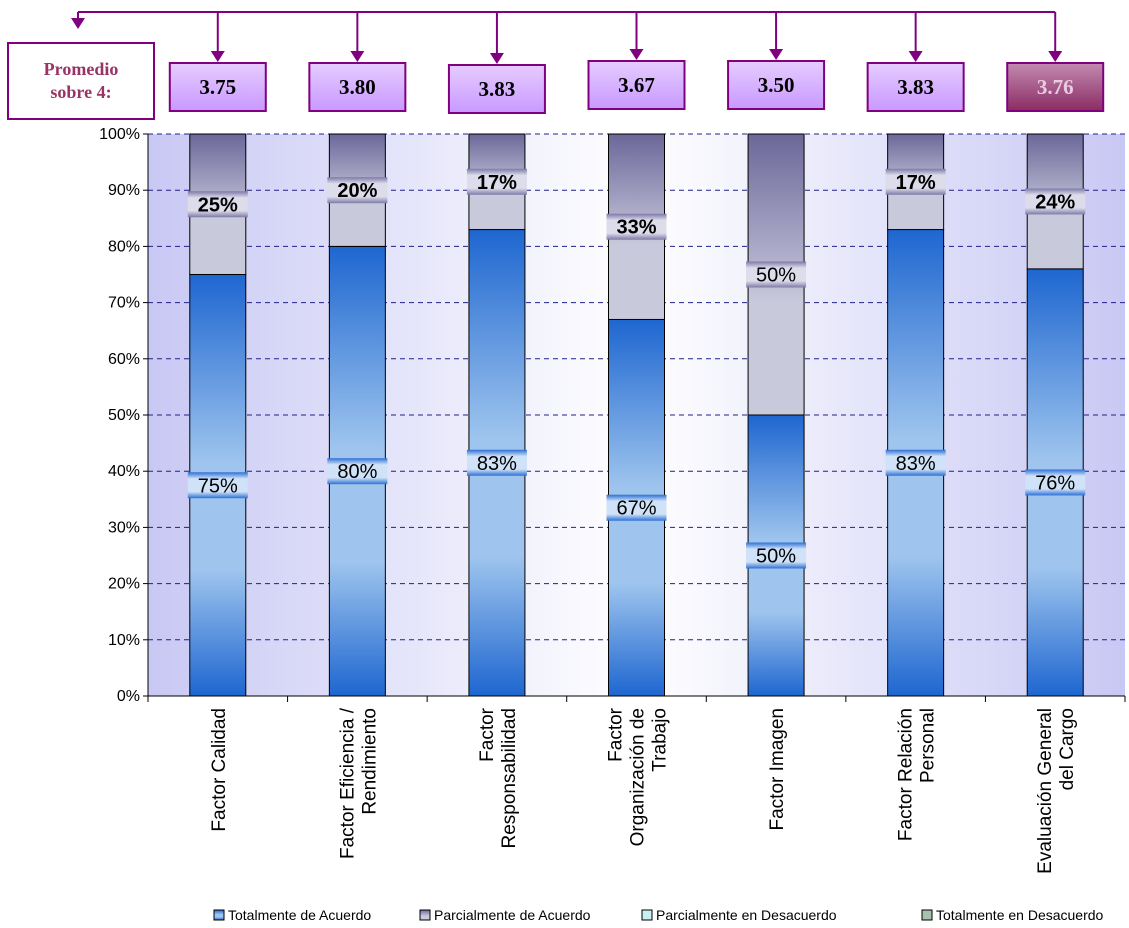  I want to click on legend-label: Totalmente de Acuerdo, so click(299, 915).